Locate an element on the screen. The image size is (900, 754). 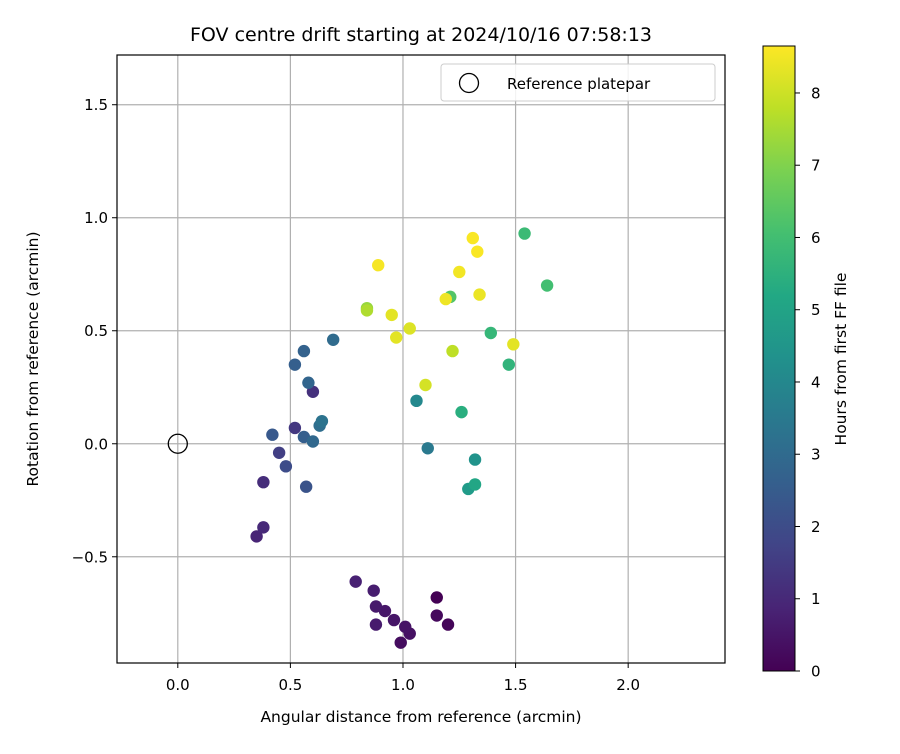
colorbar-tick-label: 0 is located at coordinates (816, 672).